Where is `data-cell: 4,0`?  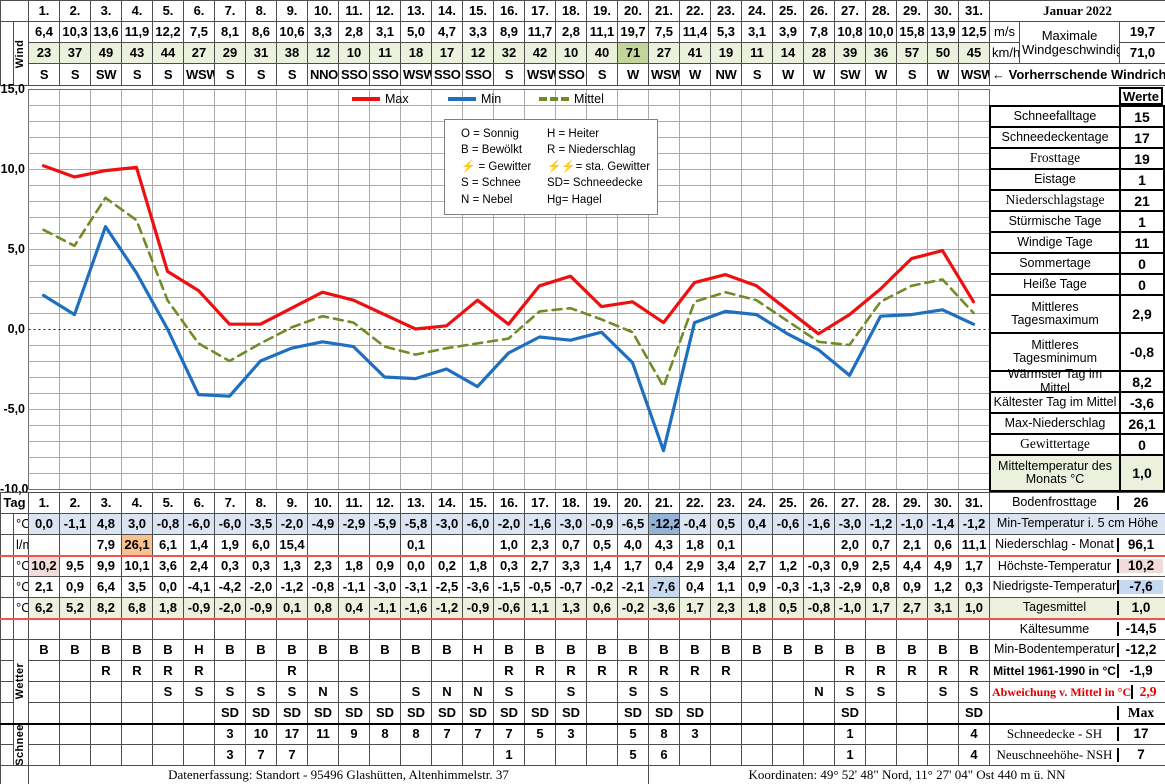
data-cell: 4,0 is located at coordinates (633, 545).